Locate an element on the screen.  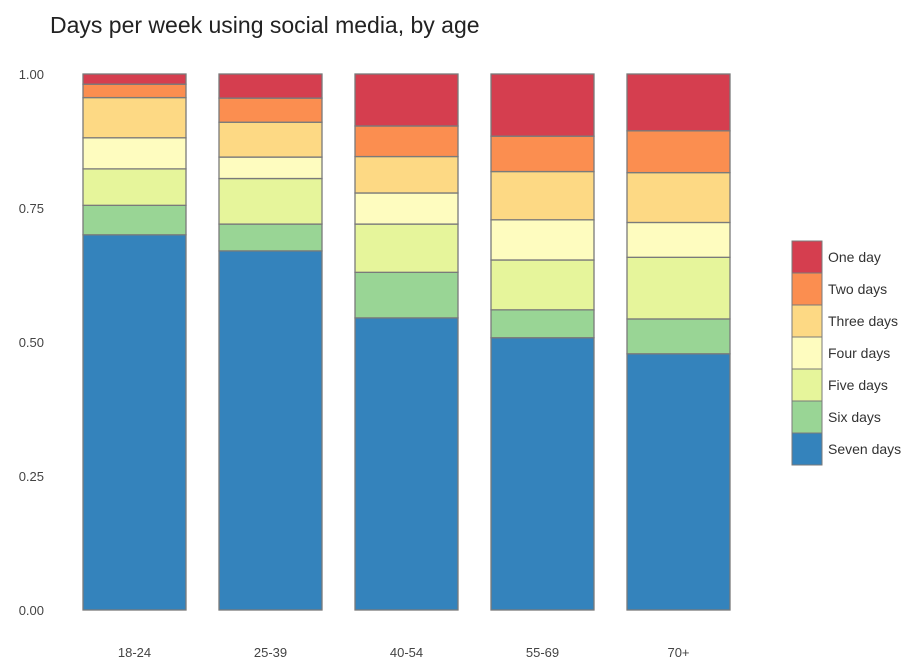
y-tick-label: 1.00 is located at coordinates (31, 74).